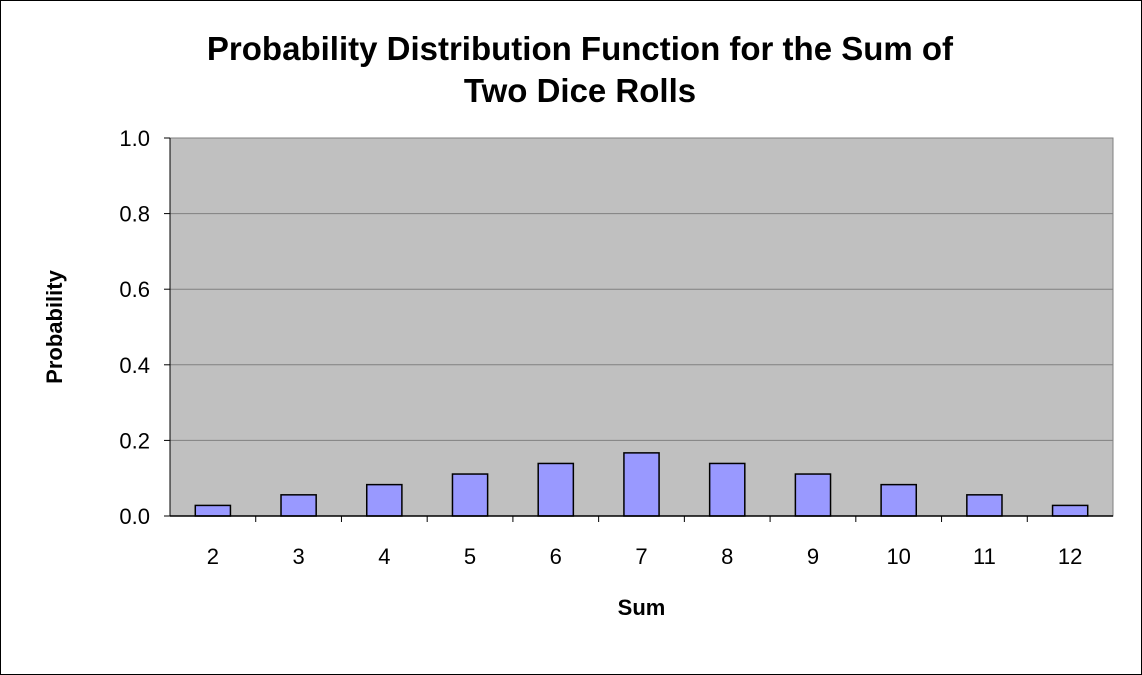 The image size is (1142, 675). Describe the element at coordinates (580, 90) in the screenshot. I see `chart-title-line-2: Two Dice Rolls` at that location.